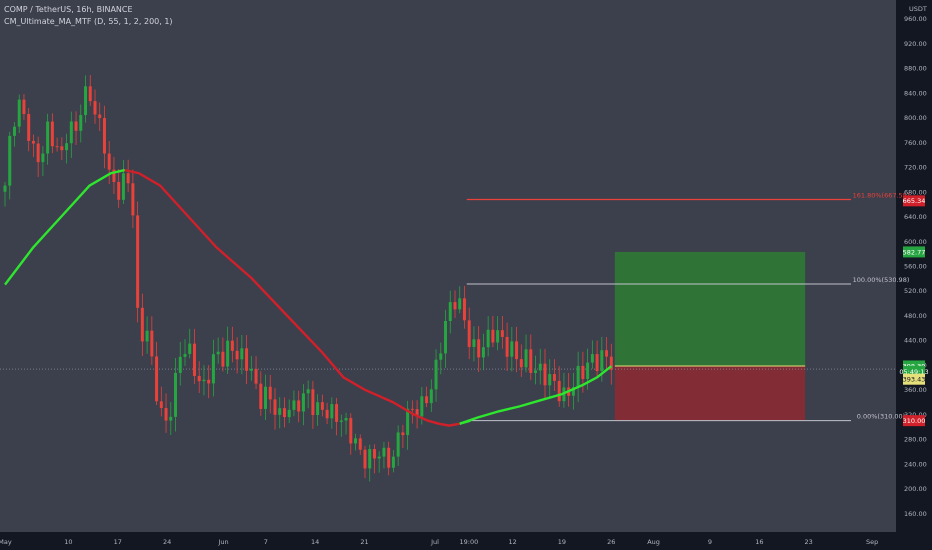 The height and width of the screenshot is (550, 932). What do you see at coordinates (6, 542) in the screenshot?
I see `x-tick-label: May` at bounding box center [6, 542].